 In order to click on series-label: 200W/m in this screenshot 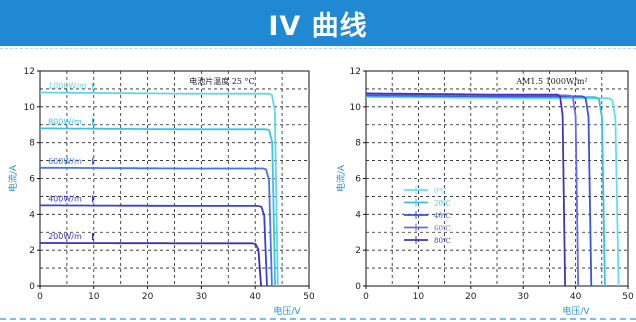, I will do `click(65, 236)`.